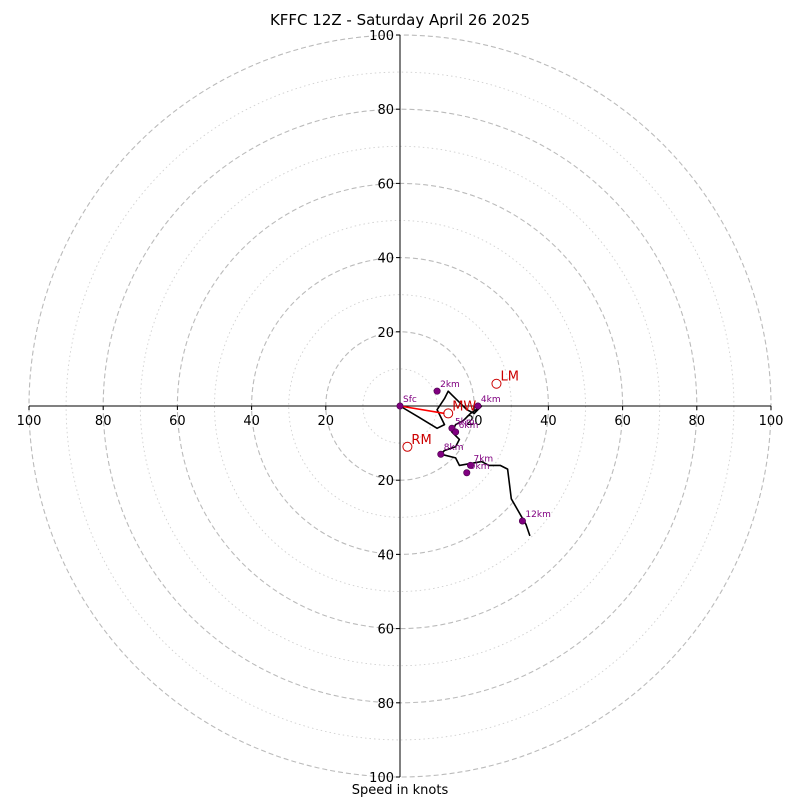 The width and height of the screenshot is (800, 800). What do you see at coordinates (509, 377) in the screenshot?
I see `storm-motion-label: LM` at bounding box center [509, 377].